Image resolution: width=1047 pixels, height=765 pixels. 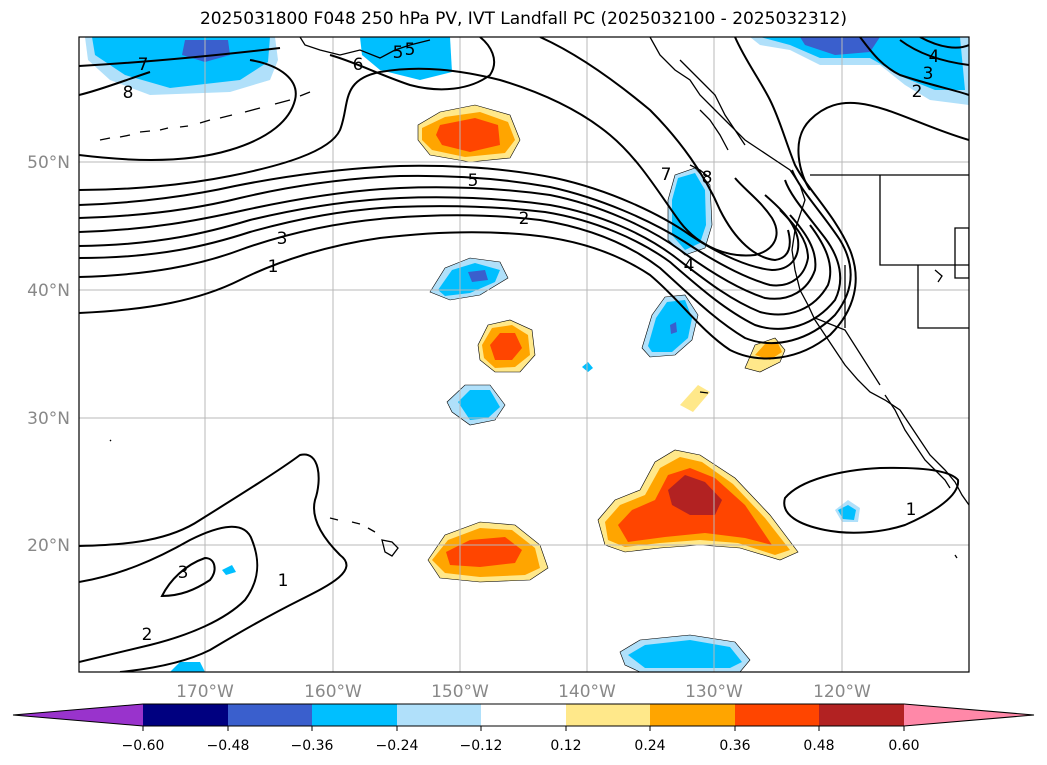 What do you see at coordinates (205, 692) in the screenshot?
I see `lon-label: 170°W` at bounding box center [205, 692].